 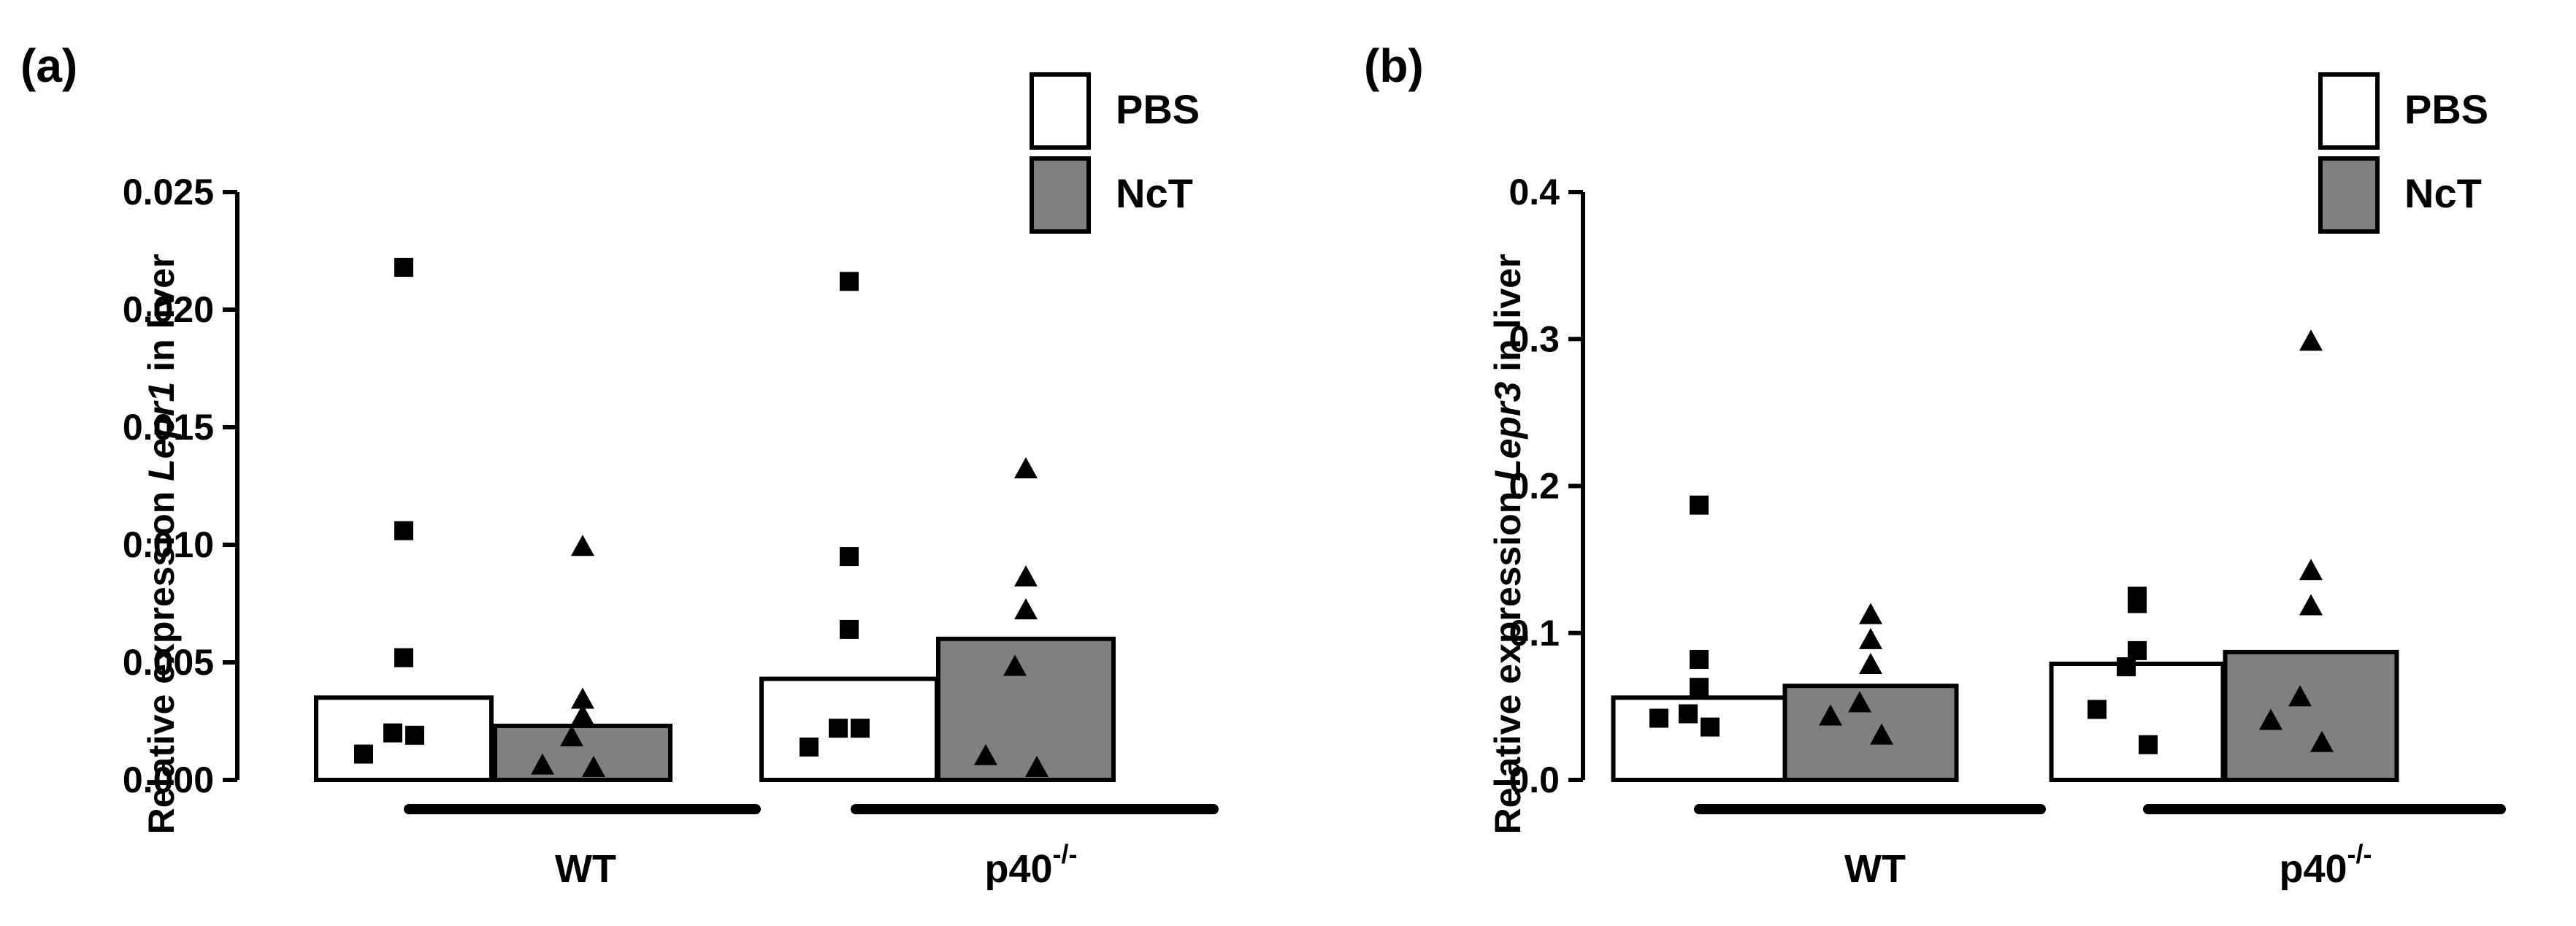 I want to click on panel-b-legend-label-nct: NcT, so click(x=2443, y=193).